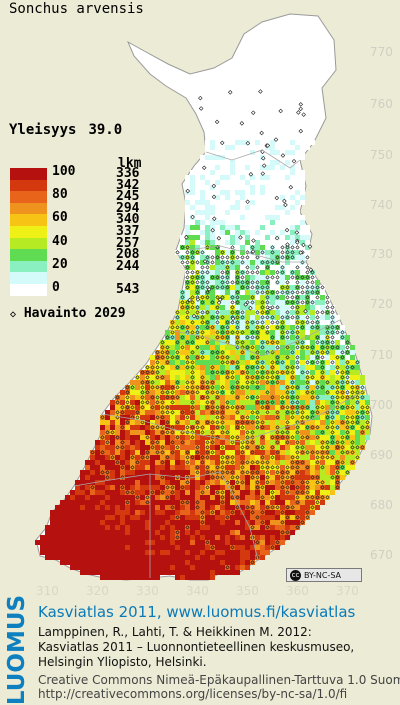 The width and height of the screenshot is (400, 705). I want to click on observations-label: Havainto, so click(55, 313).